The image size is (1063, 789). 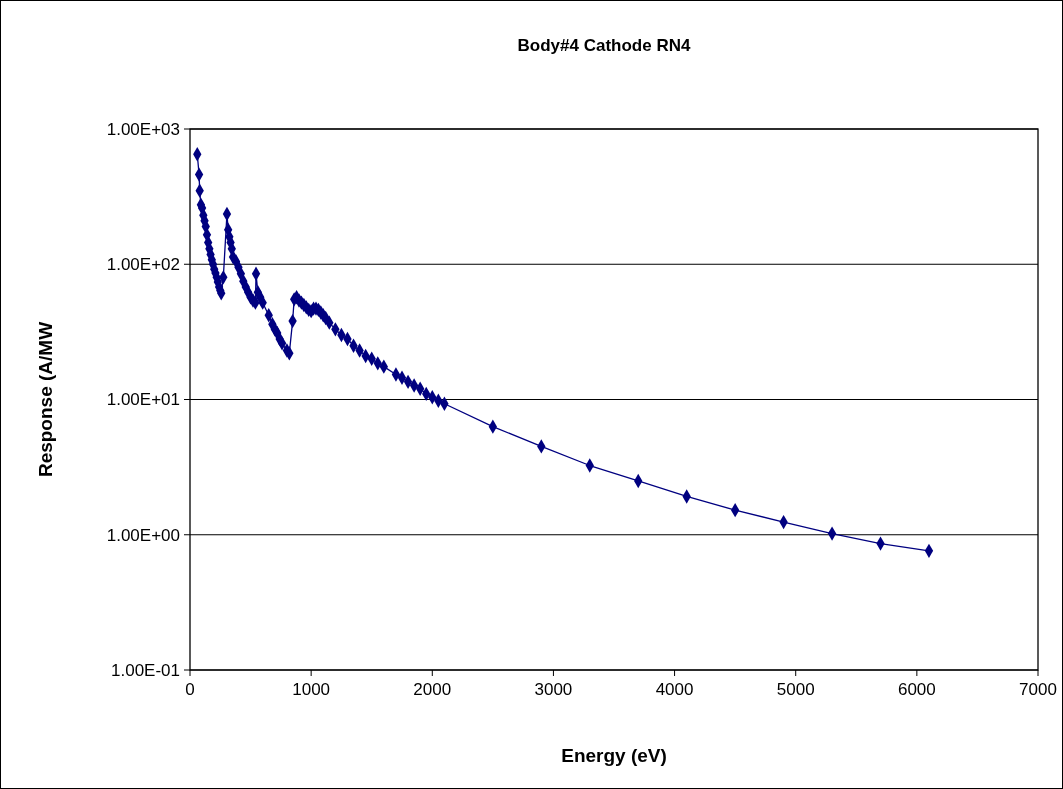 What do you see at coordinates (614, 755) in the screenshot?
I see `x-axis-title: Energy (eV)` at bounding box center [614, 755].